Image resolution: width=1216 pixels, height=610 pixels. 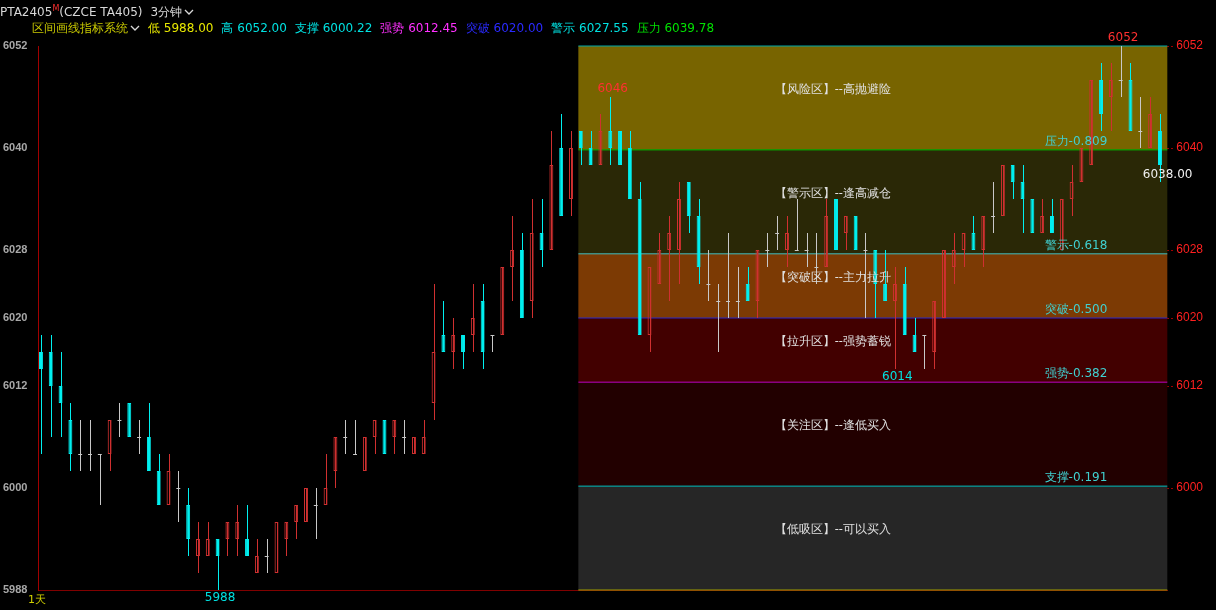 I want to click on y2-tick-label: 6052, so click(x=1190, y=45).